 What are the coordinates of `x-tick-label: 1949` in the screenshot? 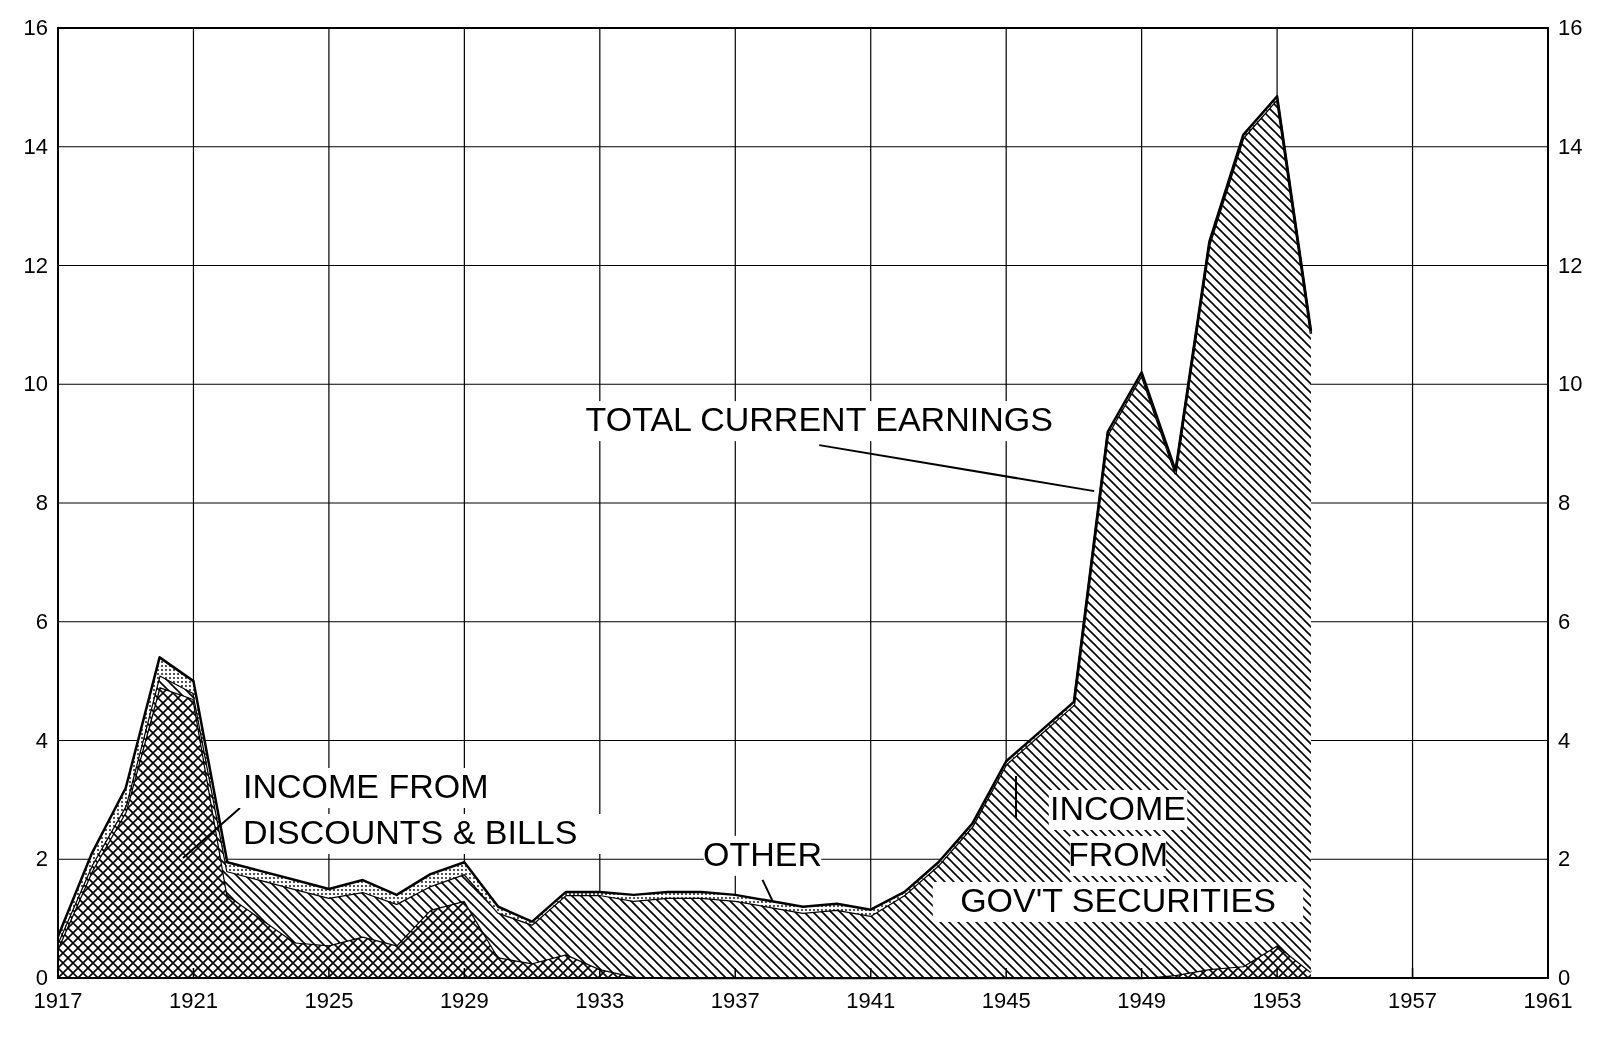 It's located at (1142, 1000).